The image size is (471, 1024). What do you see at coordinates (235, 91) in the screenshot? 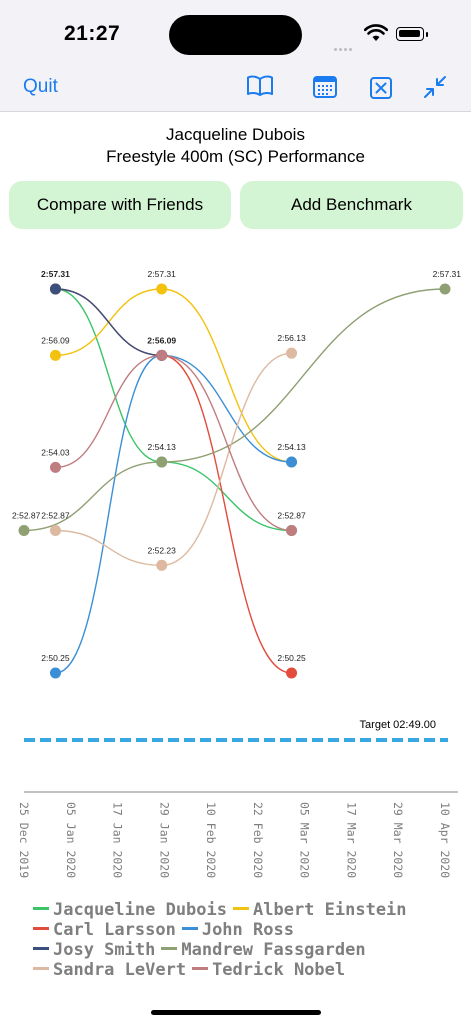
I see `nav-bar: Quit` at bounding box center [235, 91].